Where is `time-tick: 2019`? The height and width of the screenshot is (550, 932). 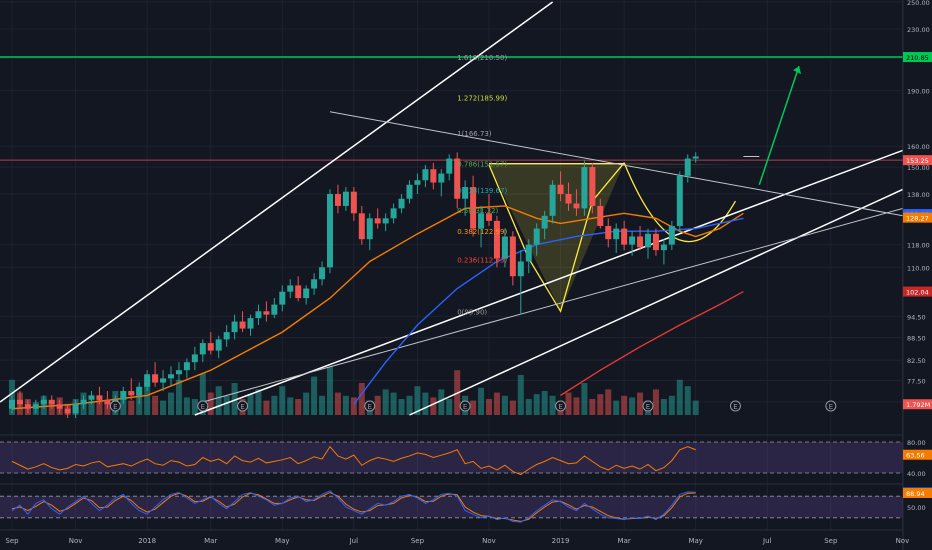 time-tick: 2019 is located at coordinates (561, 541).